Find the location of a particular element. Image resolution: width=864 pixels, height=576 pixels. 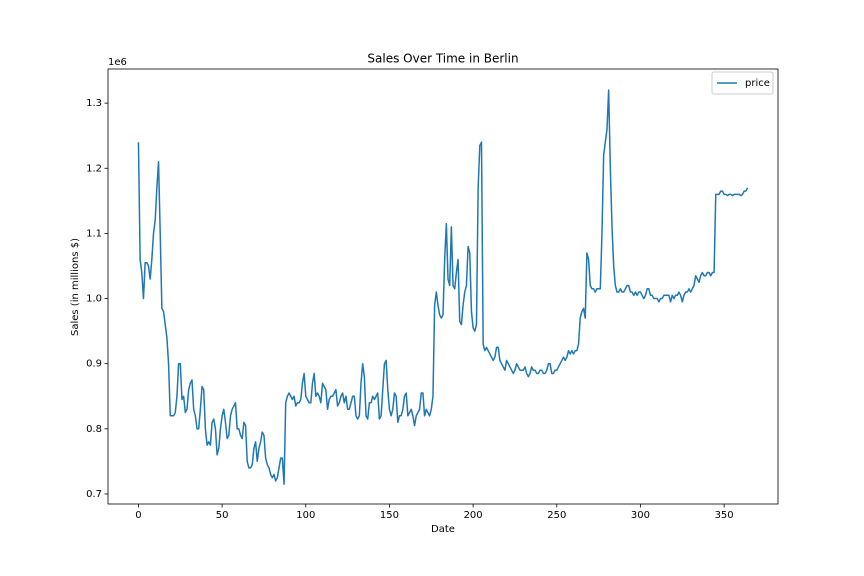

x-tick-label: 250 is located at coordinates (556, 515).